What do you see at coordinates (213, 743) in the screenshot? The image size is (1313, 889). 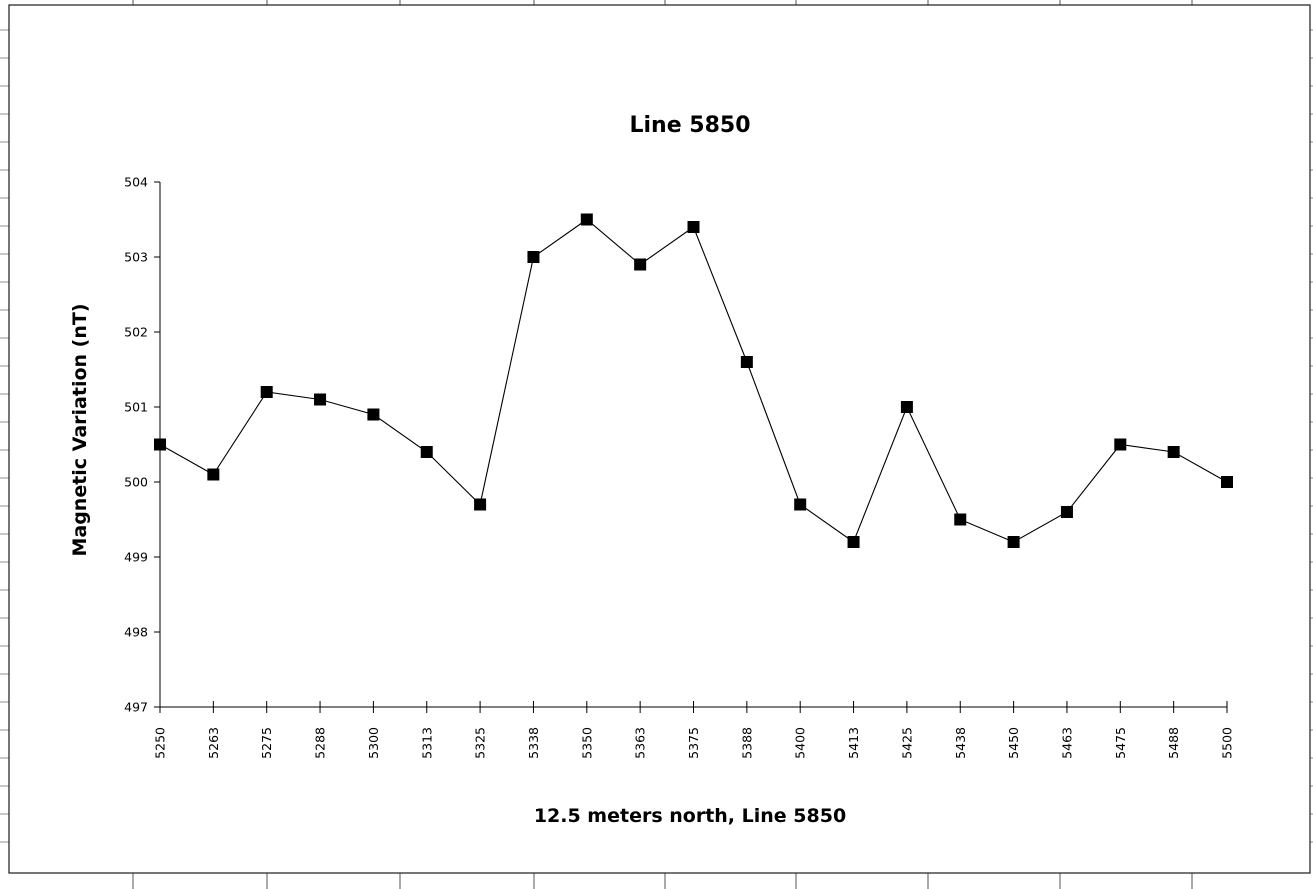 I see `x-tick-label: 5263` at bounding box center [213, 743].